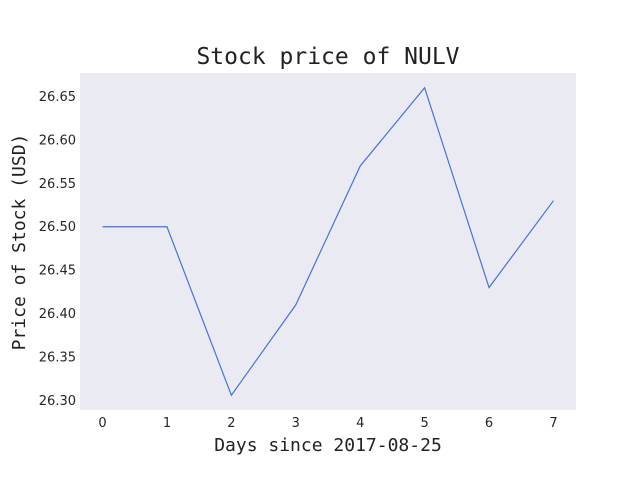 Image resolution: width=640 pixels, height=480 pixels. What do you see at coordinates (57, 314) in the screenshot?
I see `y-tick-label: 26.40` at bounding box center [57, 314].